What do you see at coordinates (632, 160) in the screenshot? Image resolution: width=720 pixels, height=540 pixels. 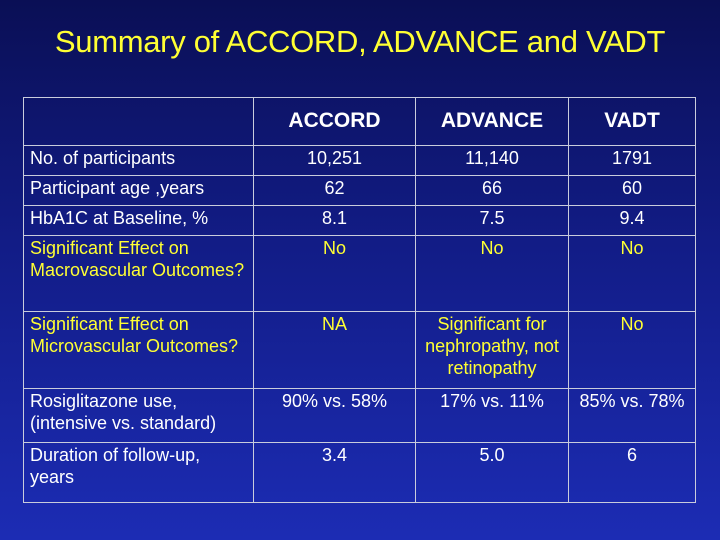 I see `cell-vadt: 1791` at bounding box center [632, 160].